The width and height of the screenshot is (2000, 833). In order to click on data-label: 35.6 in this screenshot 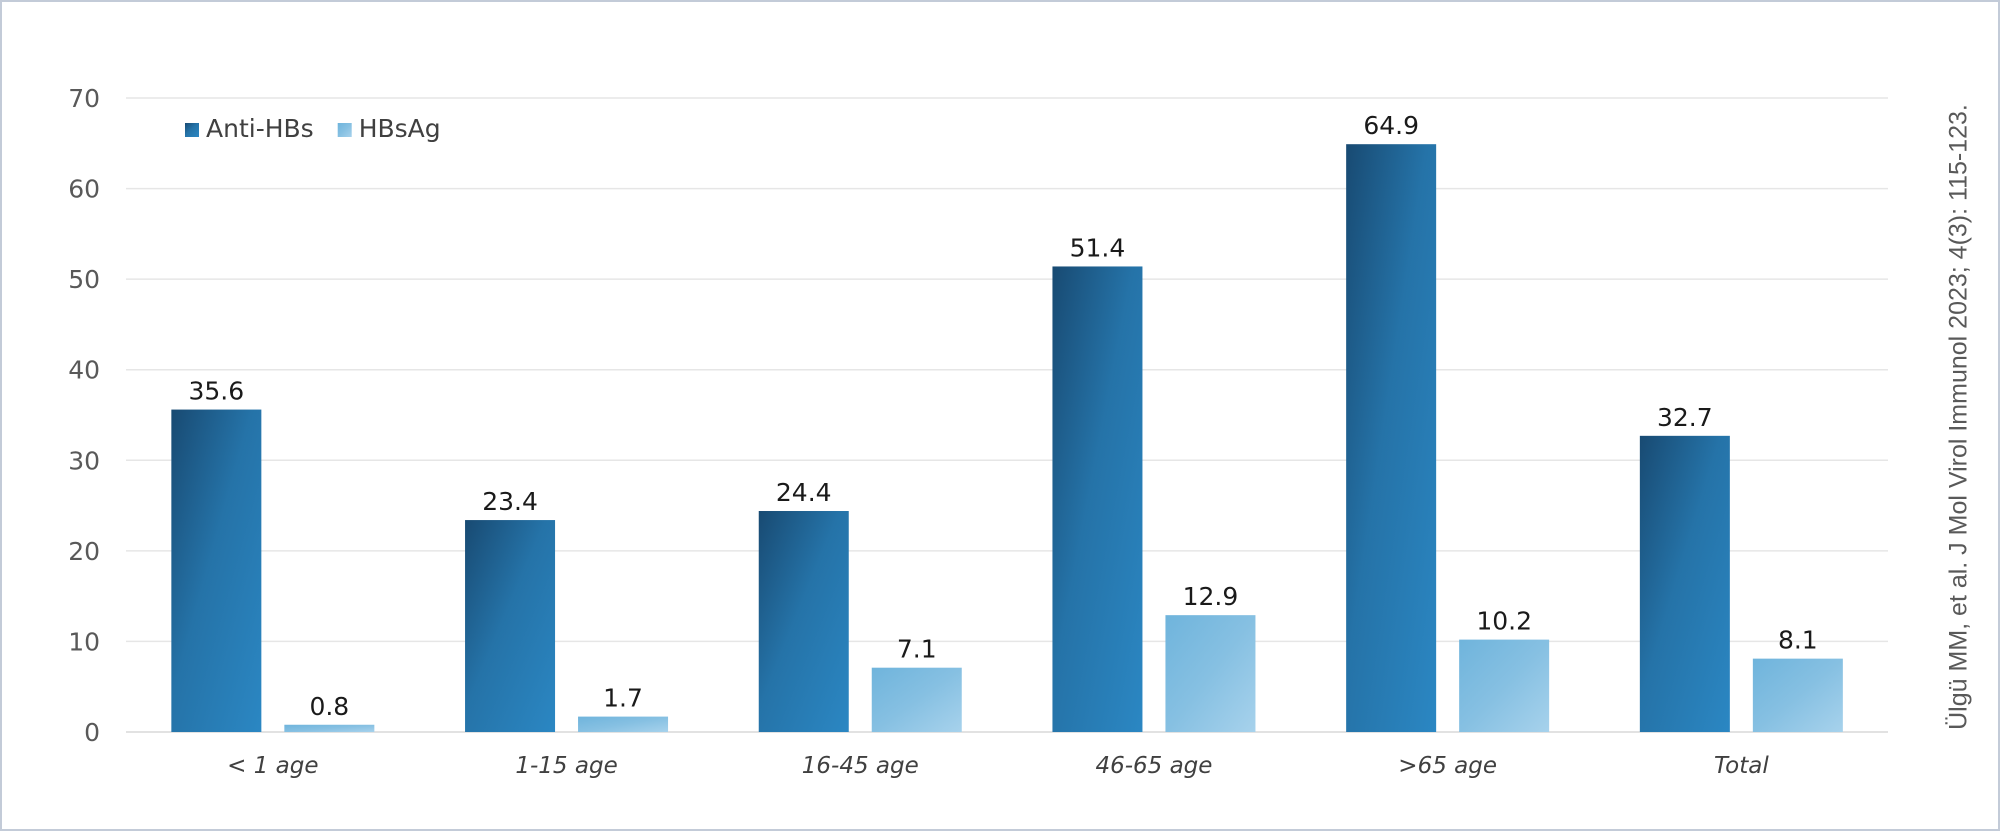, I will do `click(217, 391)`.